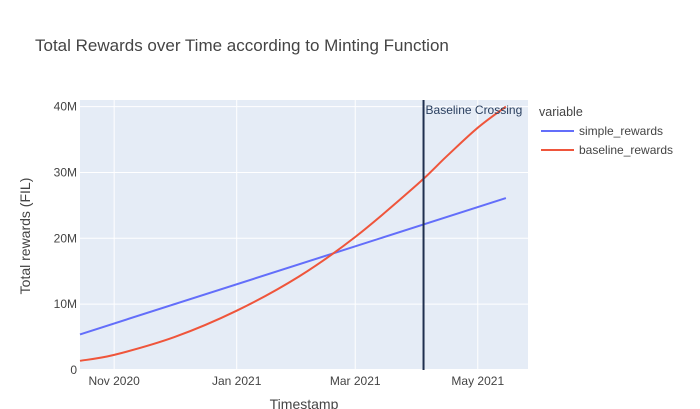 The width and height of the screenshot is (700, 409). Describe the element at coordinates (73, 370) in the screenshot. I see `y-tick-label: 0` at that location.